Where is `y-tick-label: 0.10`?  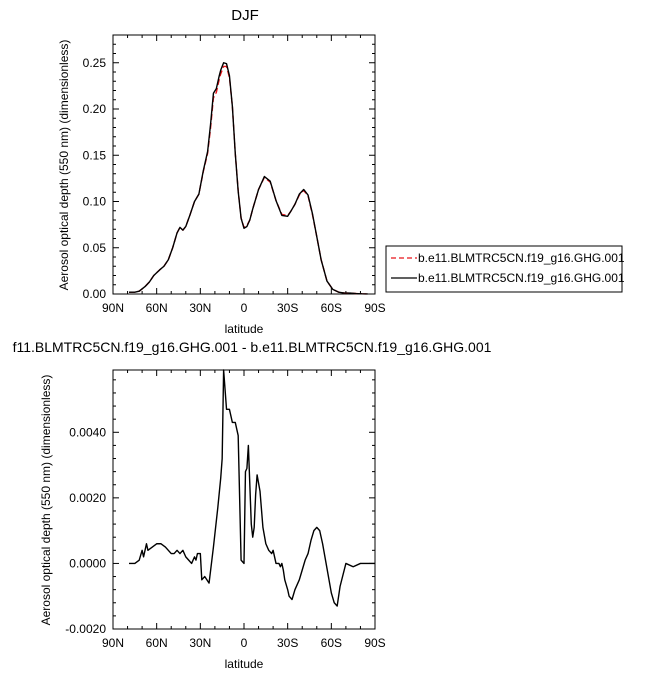 y-tick-label: 0.10 is located at coordinates (95, 202).